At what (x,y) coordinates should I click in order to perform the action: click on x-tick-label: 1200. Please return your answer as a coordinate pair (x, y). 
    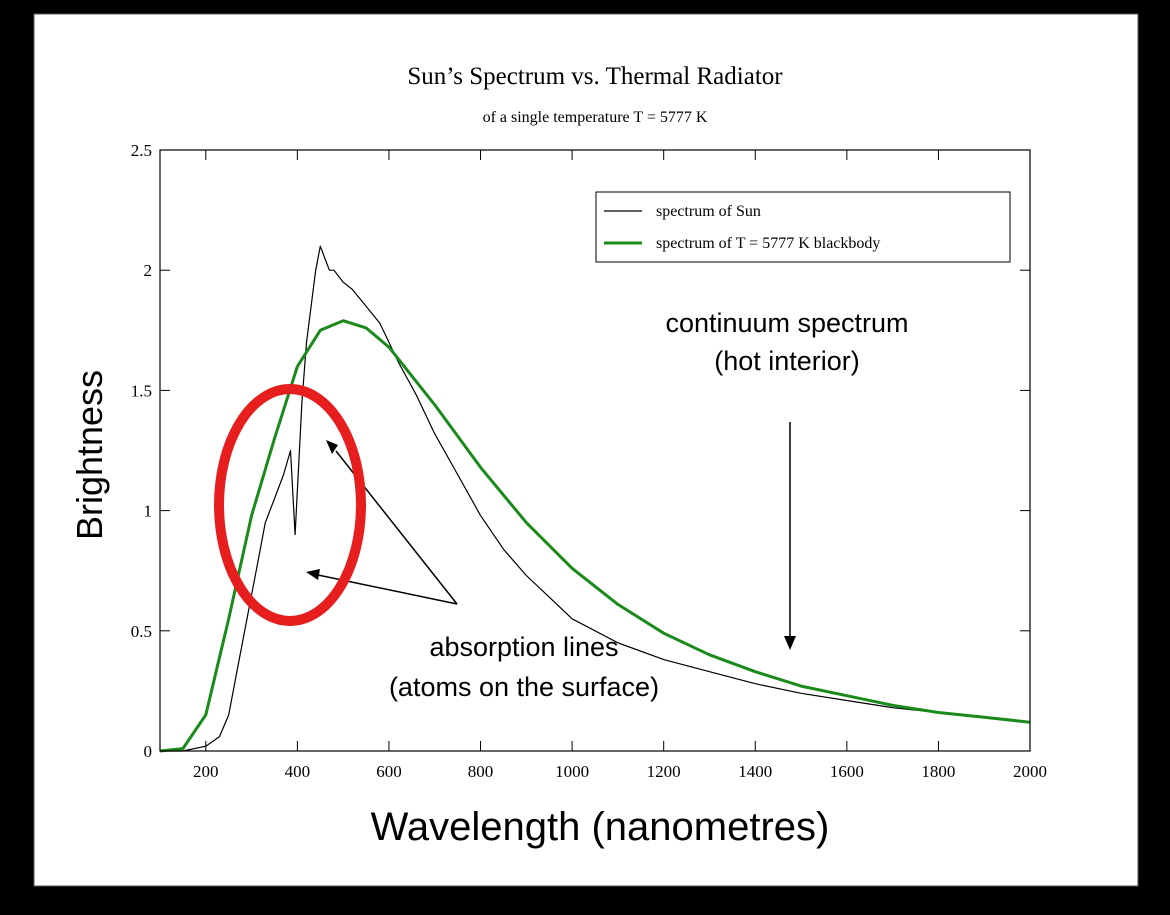
    Looking at the image, I should click on (664, 771).